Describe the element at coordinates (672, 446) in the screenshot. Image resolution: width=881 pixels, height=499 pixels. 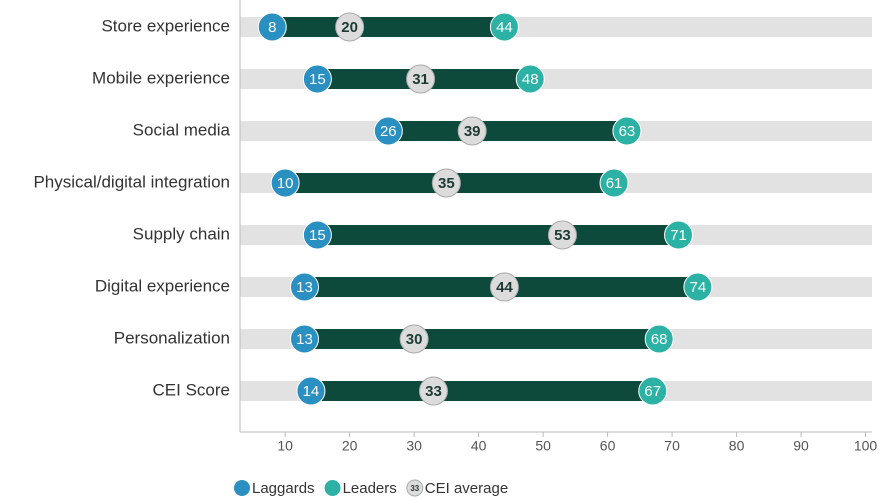
I see `x-tick-label: 70` at that location.